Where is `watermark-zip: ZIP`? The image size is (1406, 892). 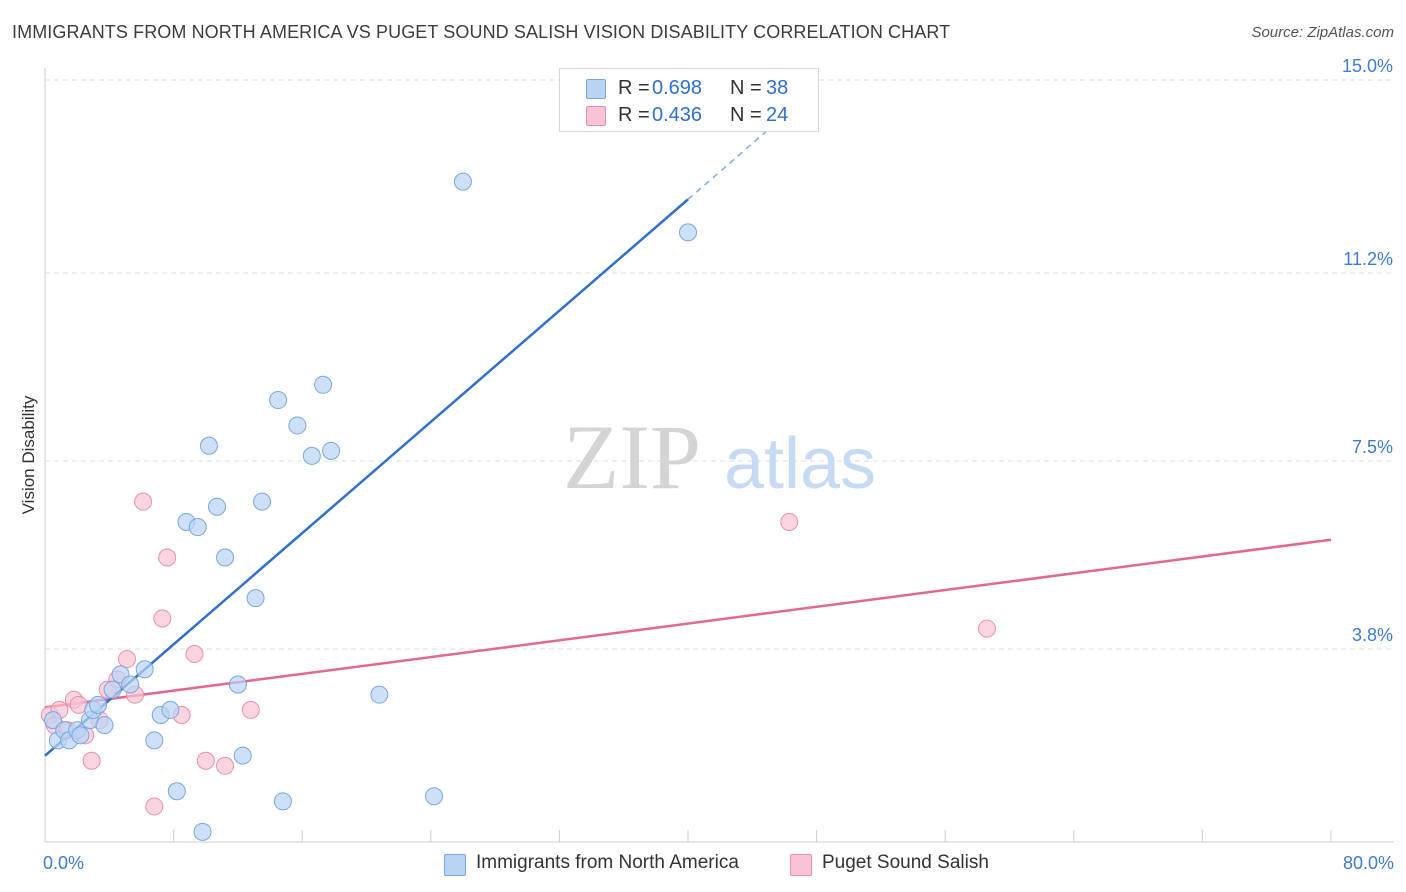 watermark-zip: ZIP is located at coordinates (632, 457).